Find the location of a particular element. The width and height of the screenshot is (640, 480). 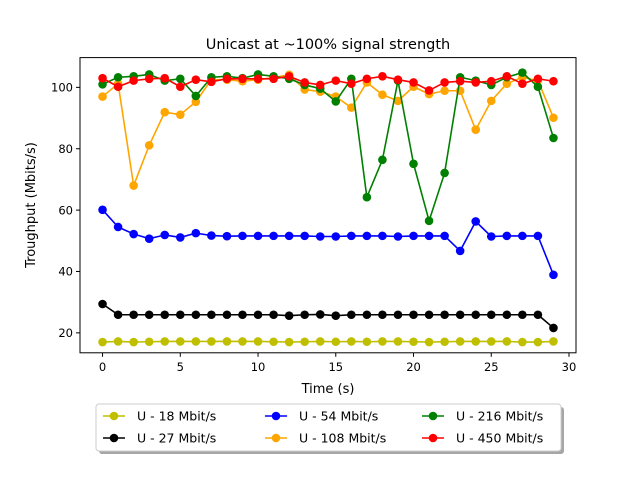

y-tick-label: 60 is located at coordinates (65, 210).